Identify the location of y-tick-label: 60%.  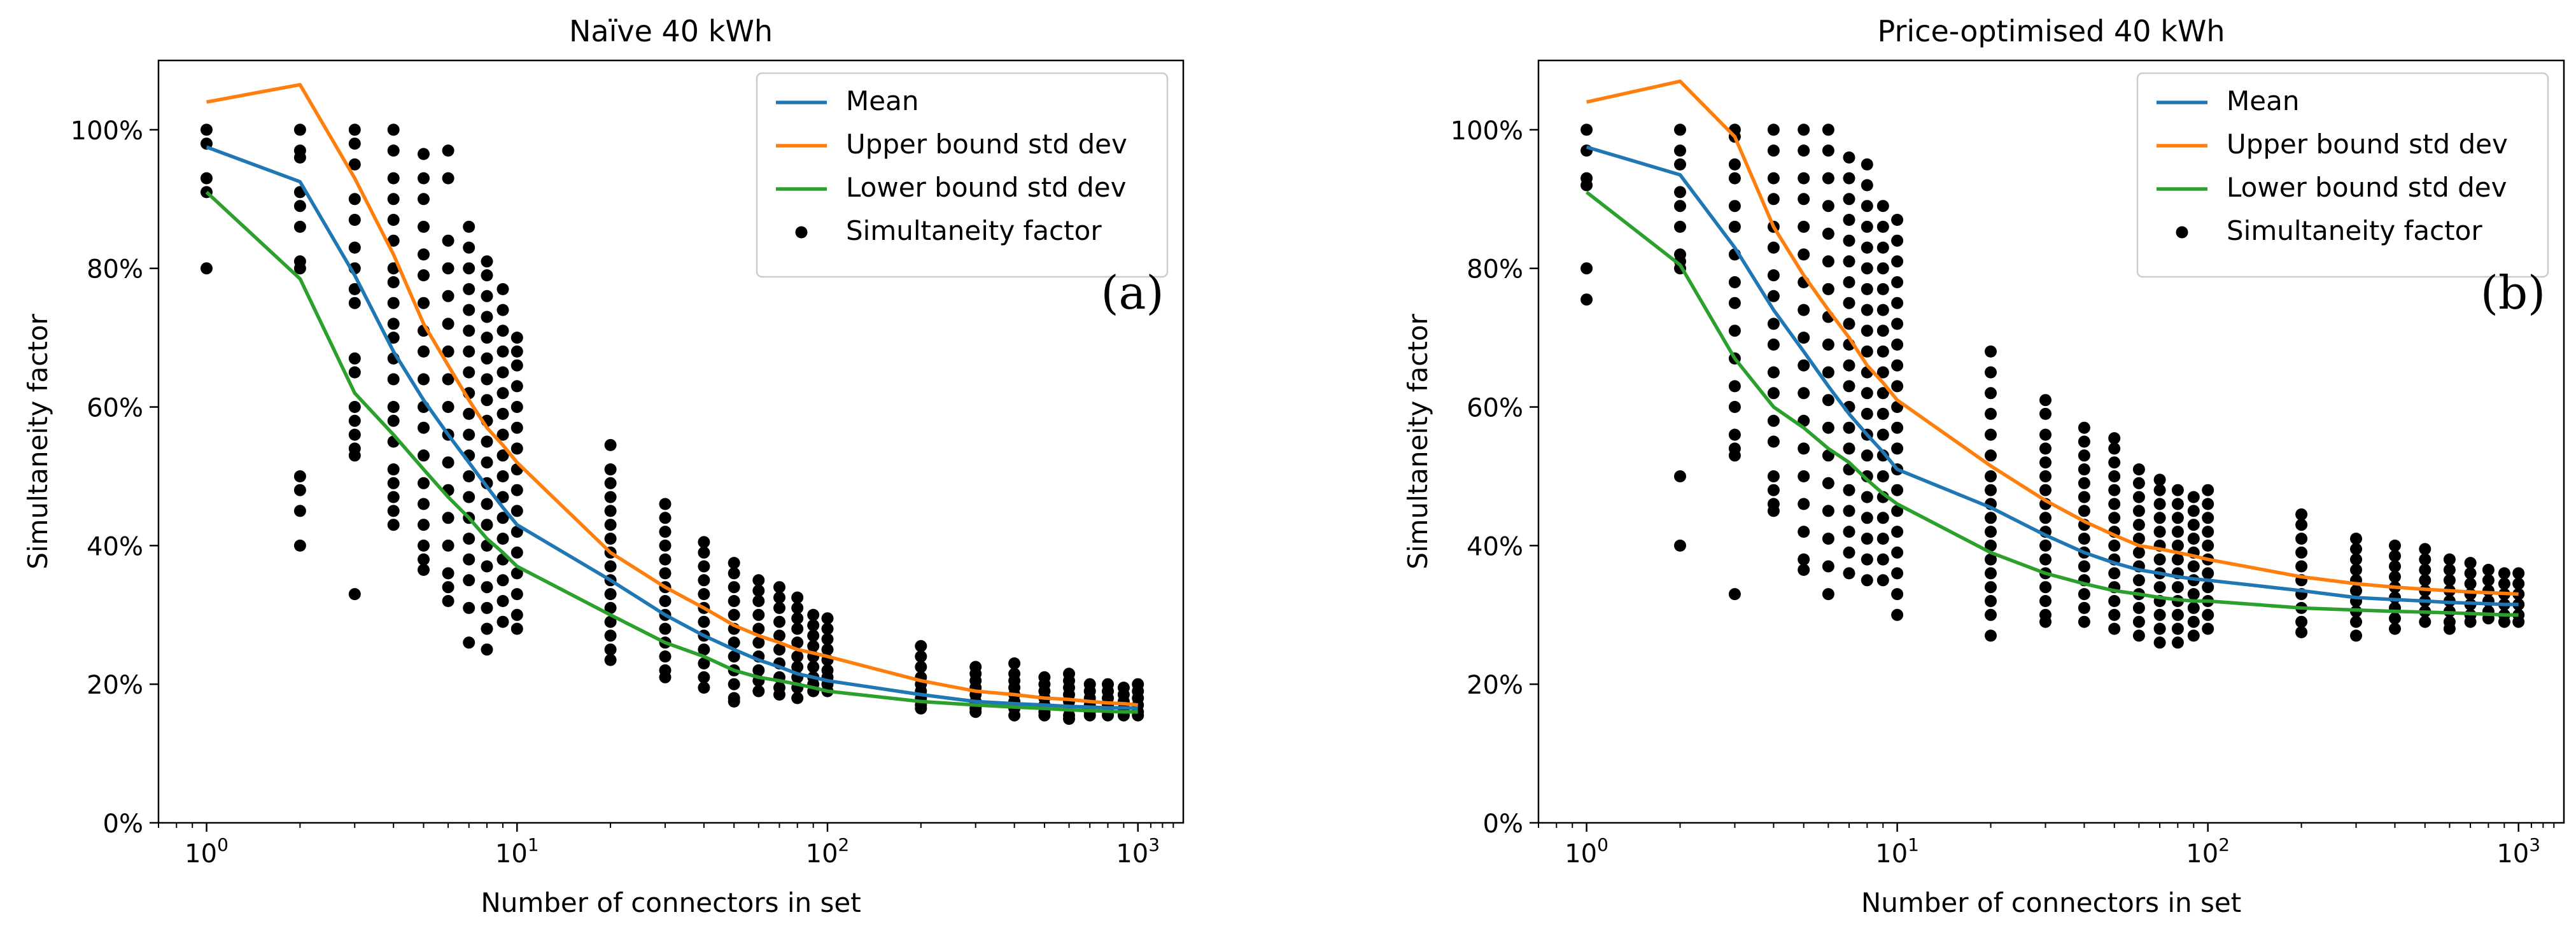
(1495, 408).